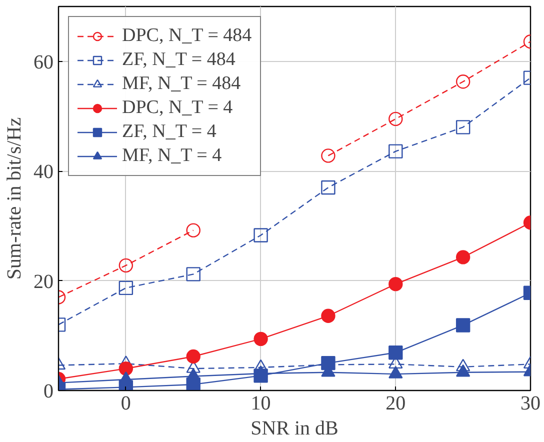  What do you see at coordinates (181, 84) in the screenshot?
I see `legend-label: MF, N_T = 484` at bounding box center [181, 84].